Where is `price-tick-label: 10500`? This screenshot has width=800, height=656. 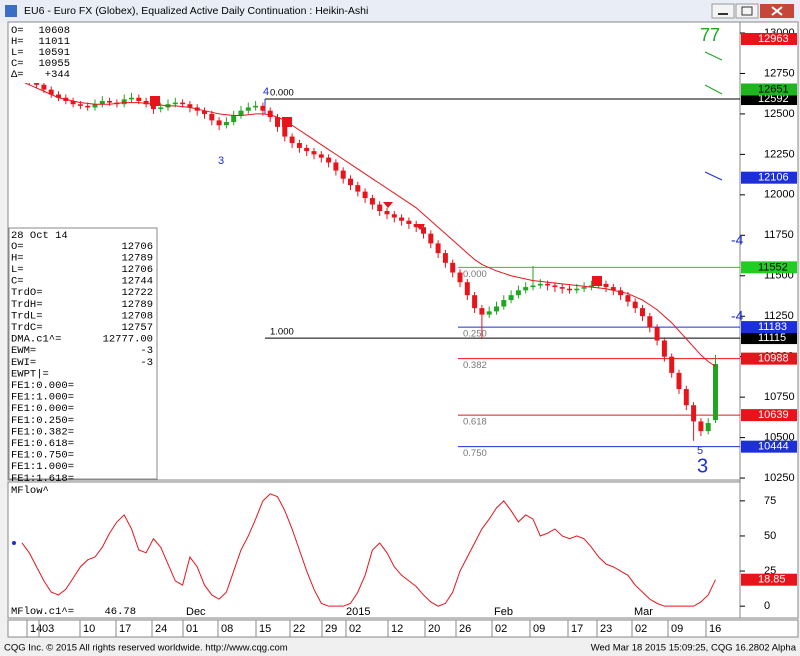 price-tick-label: 10500 is located at coordinates (779, 438).